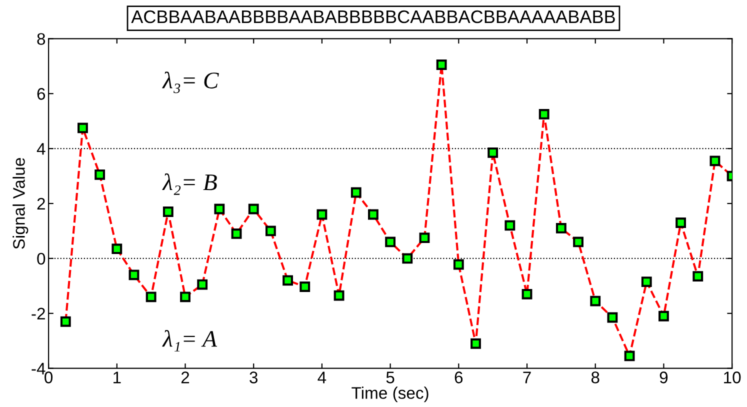 This screenshot has width=747, height=407. Describe the element at coordinates (20, 203) in the screenshot. I see `y-axis-title: Signal Value` at that location.